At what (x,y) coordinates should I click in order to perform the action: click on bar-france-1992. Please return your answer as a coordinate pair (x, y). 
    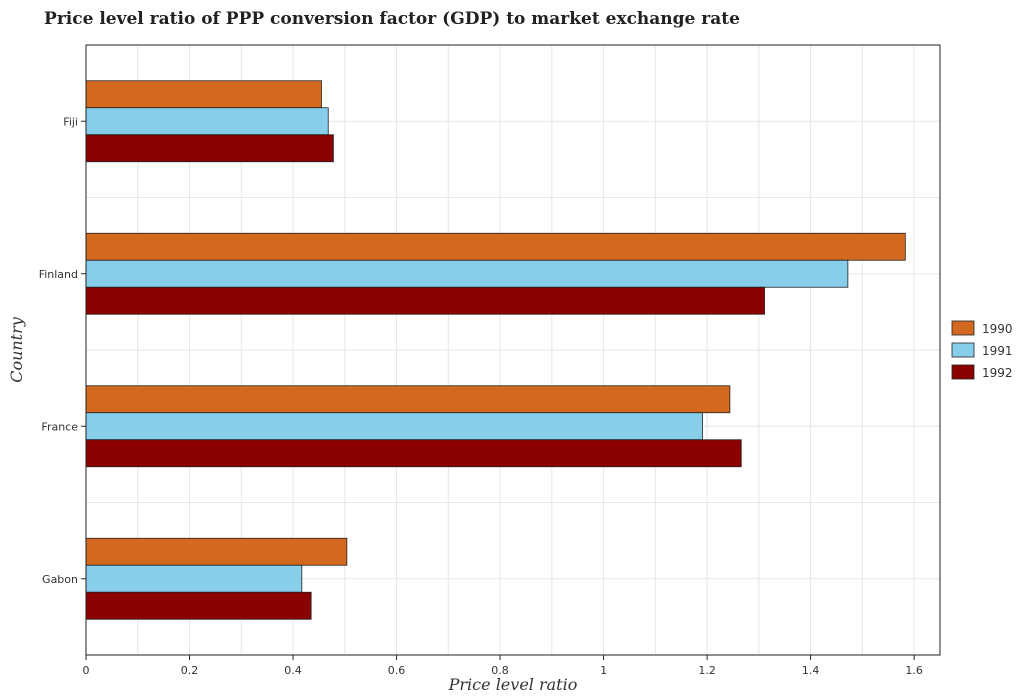
    Looking at the image, I should click on (413, 453).